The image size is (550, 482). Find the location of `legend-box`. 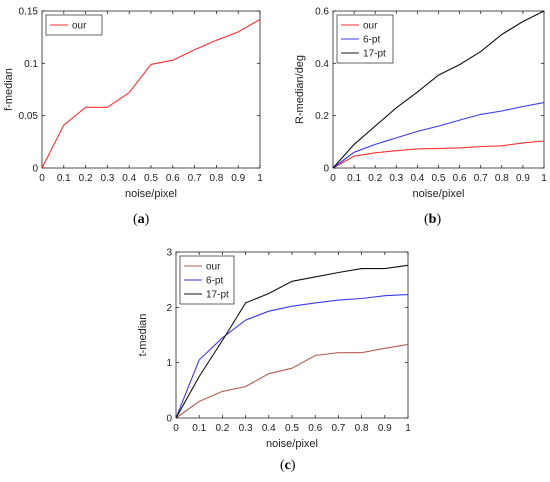

legend-box is located at coordinates (74, 25).